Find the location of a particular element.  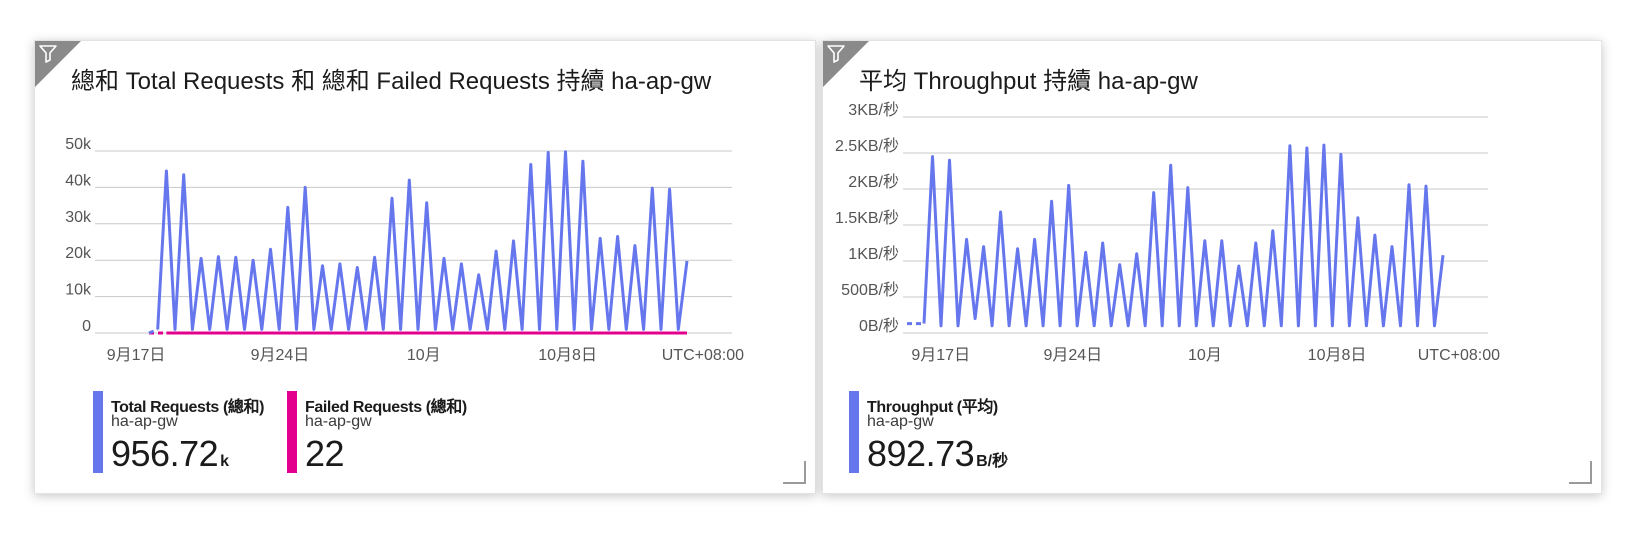

legend-value-number: 892.73 is located at coordinates (921, 453).